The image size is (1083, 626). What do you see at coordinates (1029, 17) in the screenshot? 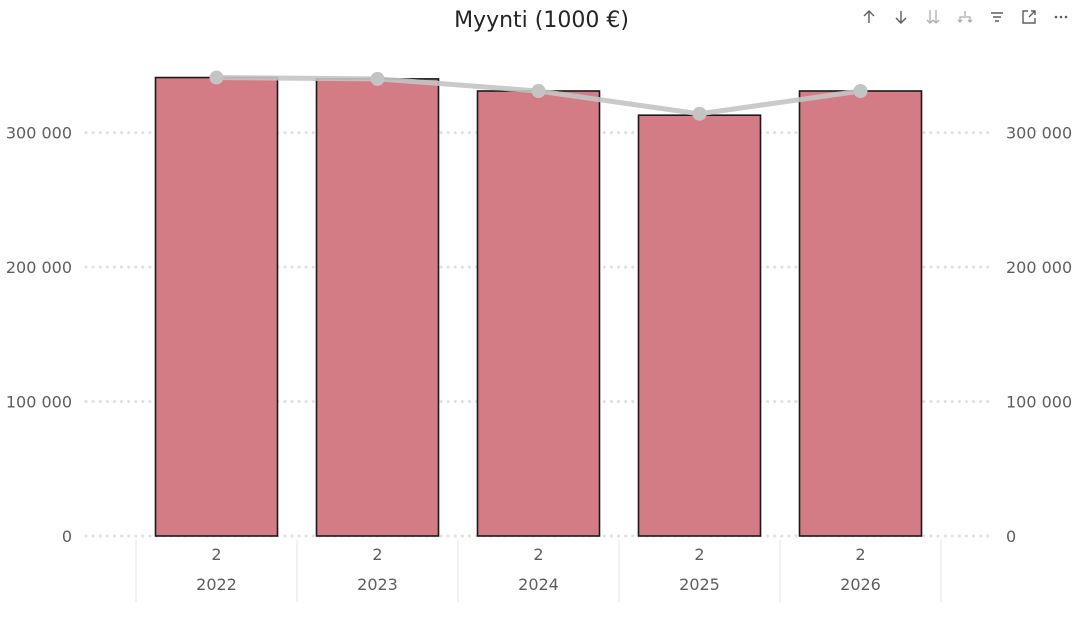
I see `focus-mode-icon` at bounding box center [1029, 17].